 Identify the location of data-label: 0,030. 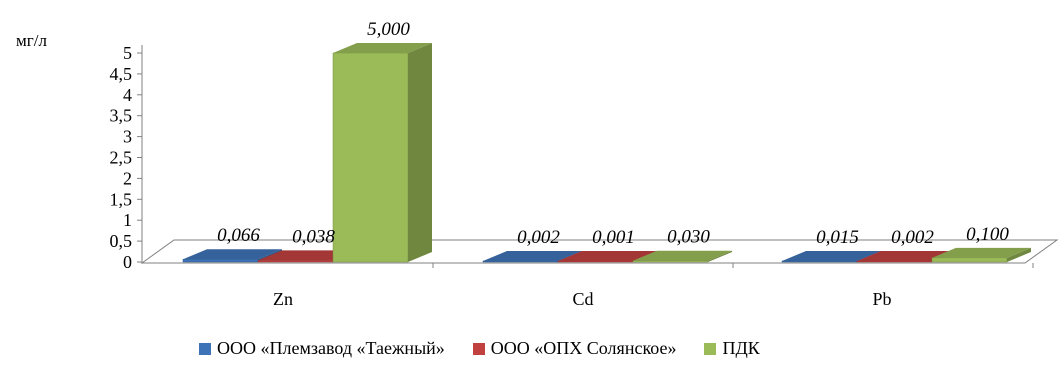
(688, 237).